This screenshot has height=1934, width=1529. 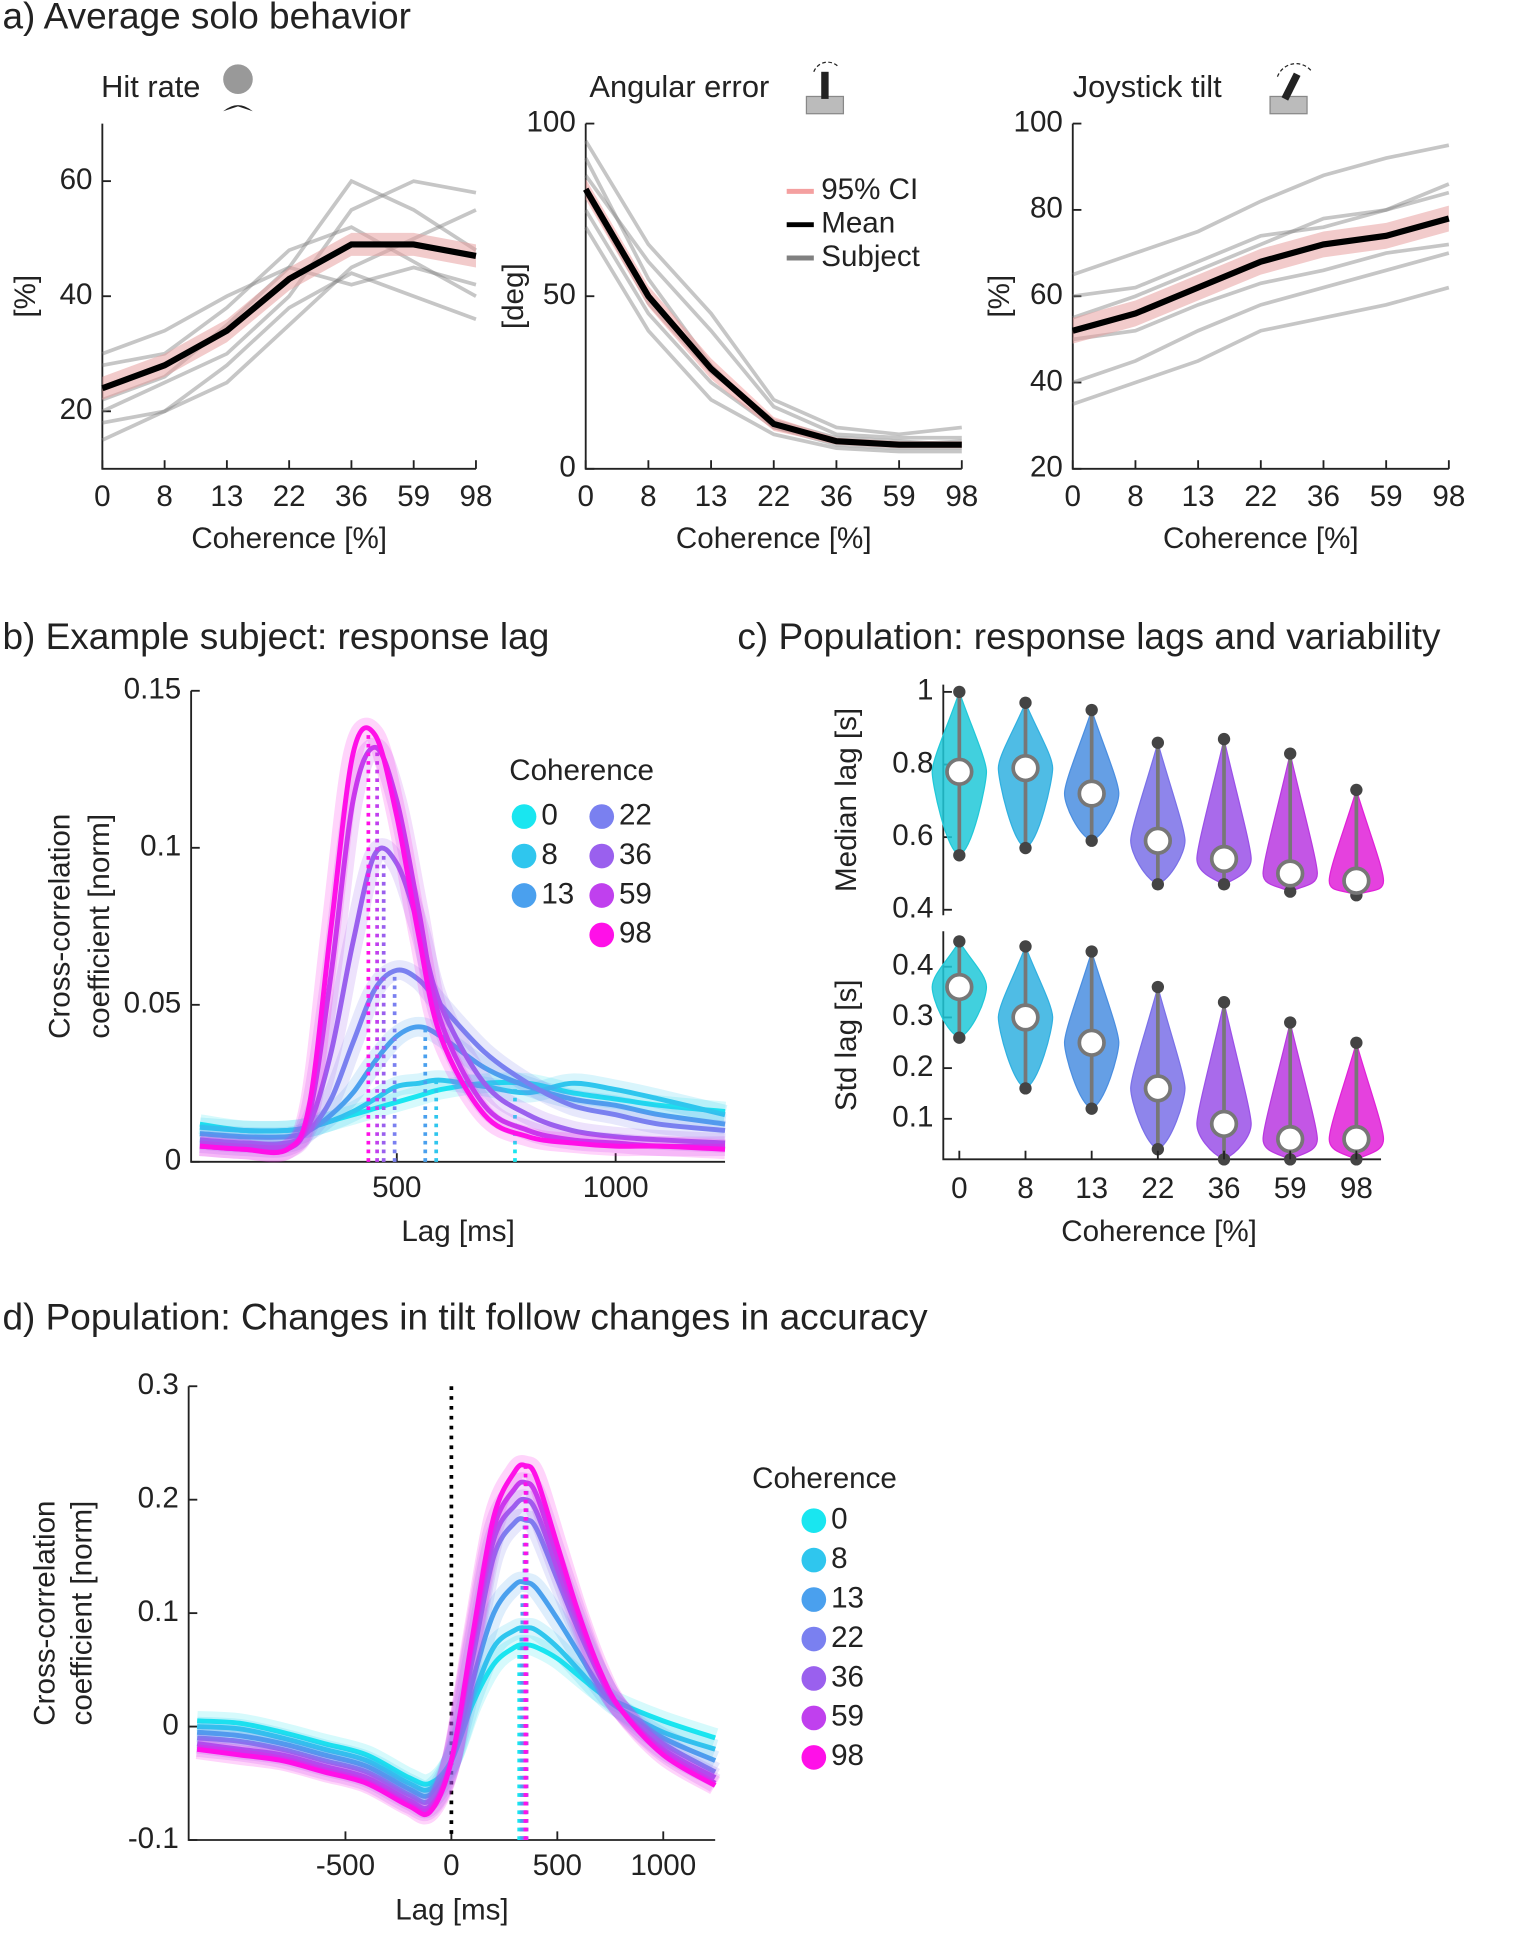 I want to click on x-tick-label: 1000, so click(x=663, y=1865).